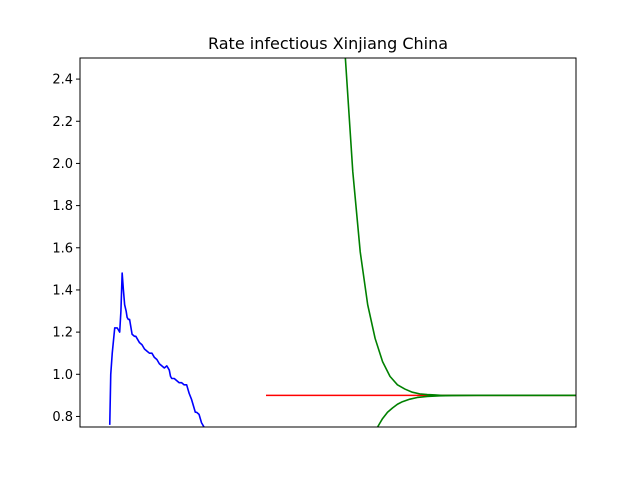 The height and width of the screenshot is (480, 640). I want to click on y-tick-label: 2.0, so click(62, 164).